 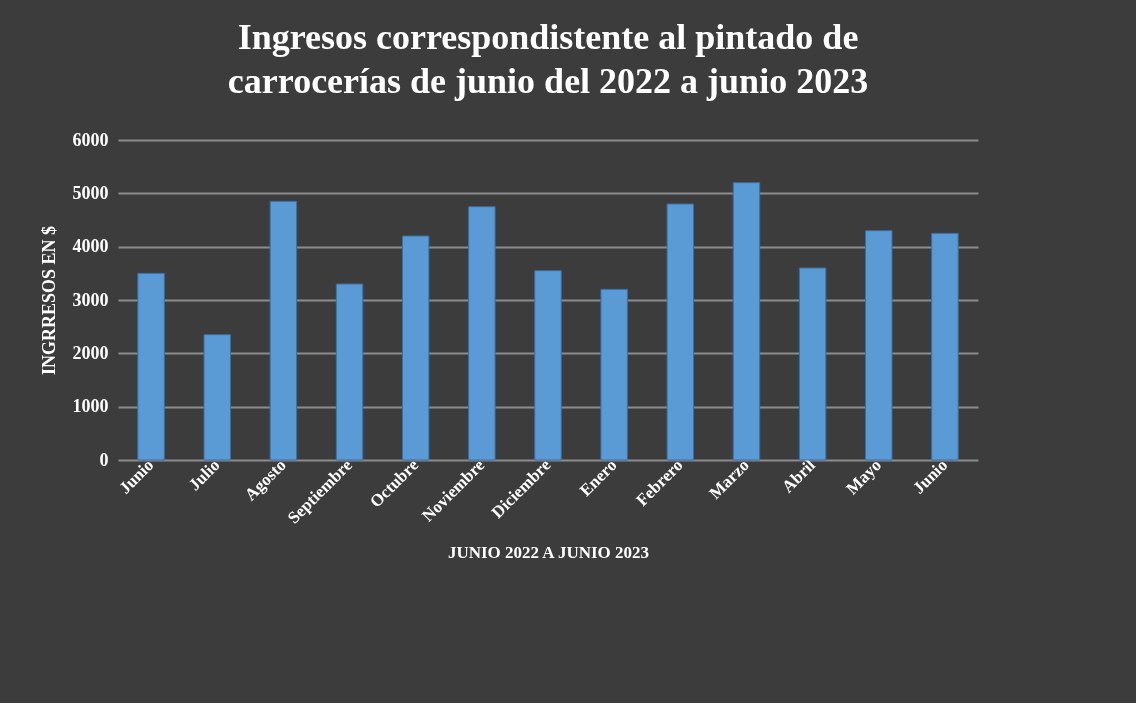 I want to click on y-tick-label: 2000, so click(x=90, y=352).